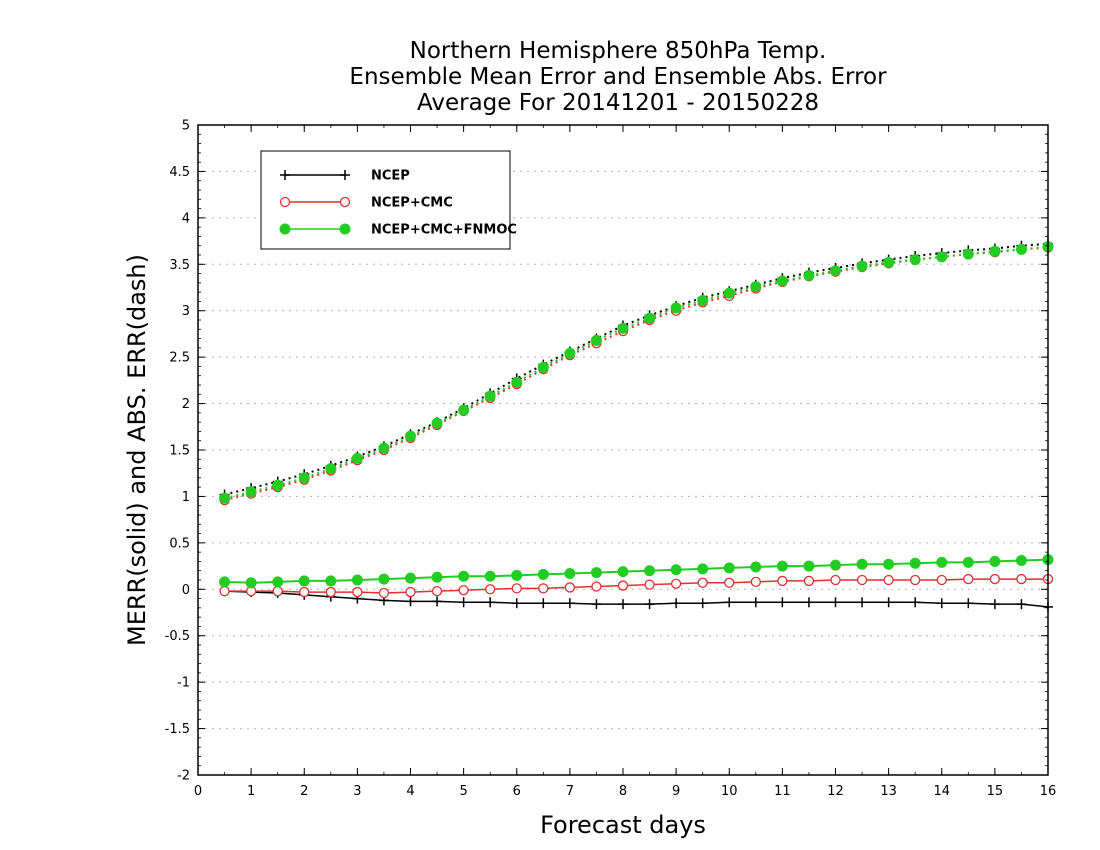 The image size is (1100, 850). What do you see at coordinates (412, 203) in the screenshot?
I see `legend-label: NCEP+CMC` at bounding box center [412, 203].